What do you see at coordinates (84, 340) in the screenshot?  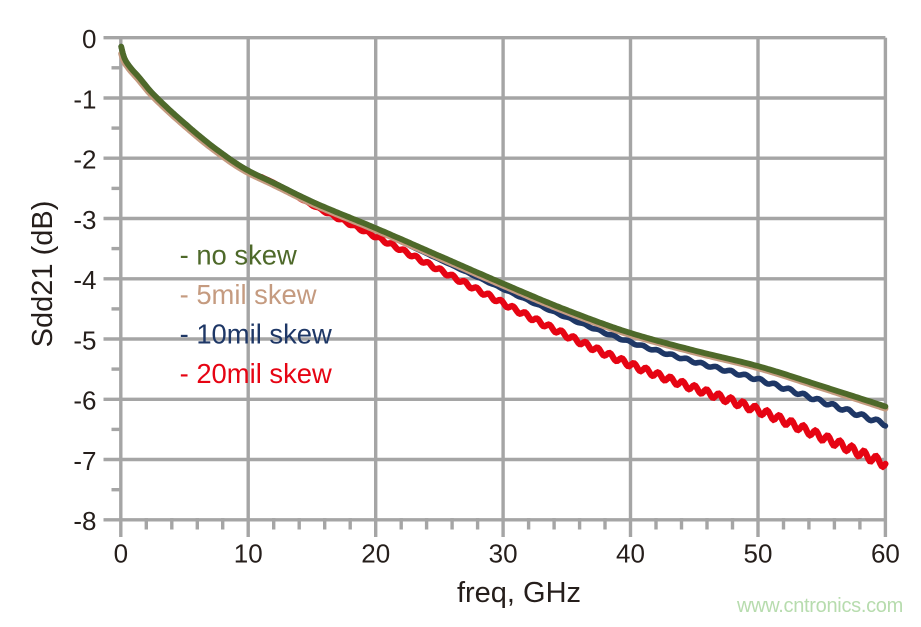 I see `svg-text: -5` at bounding box center [84, 340].